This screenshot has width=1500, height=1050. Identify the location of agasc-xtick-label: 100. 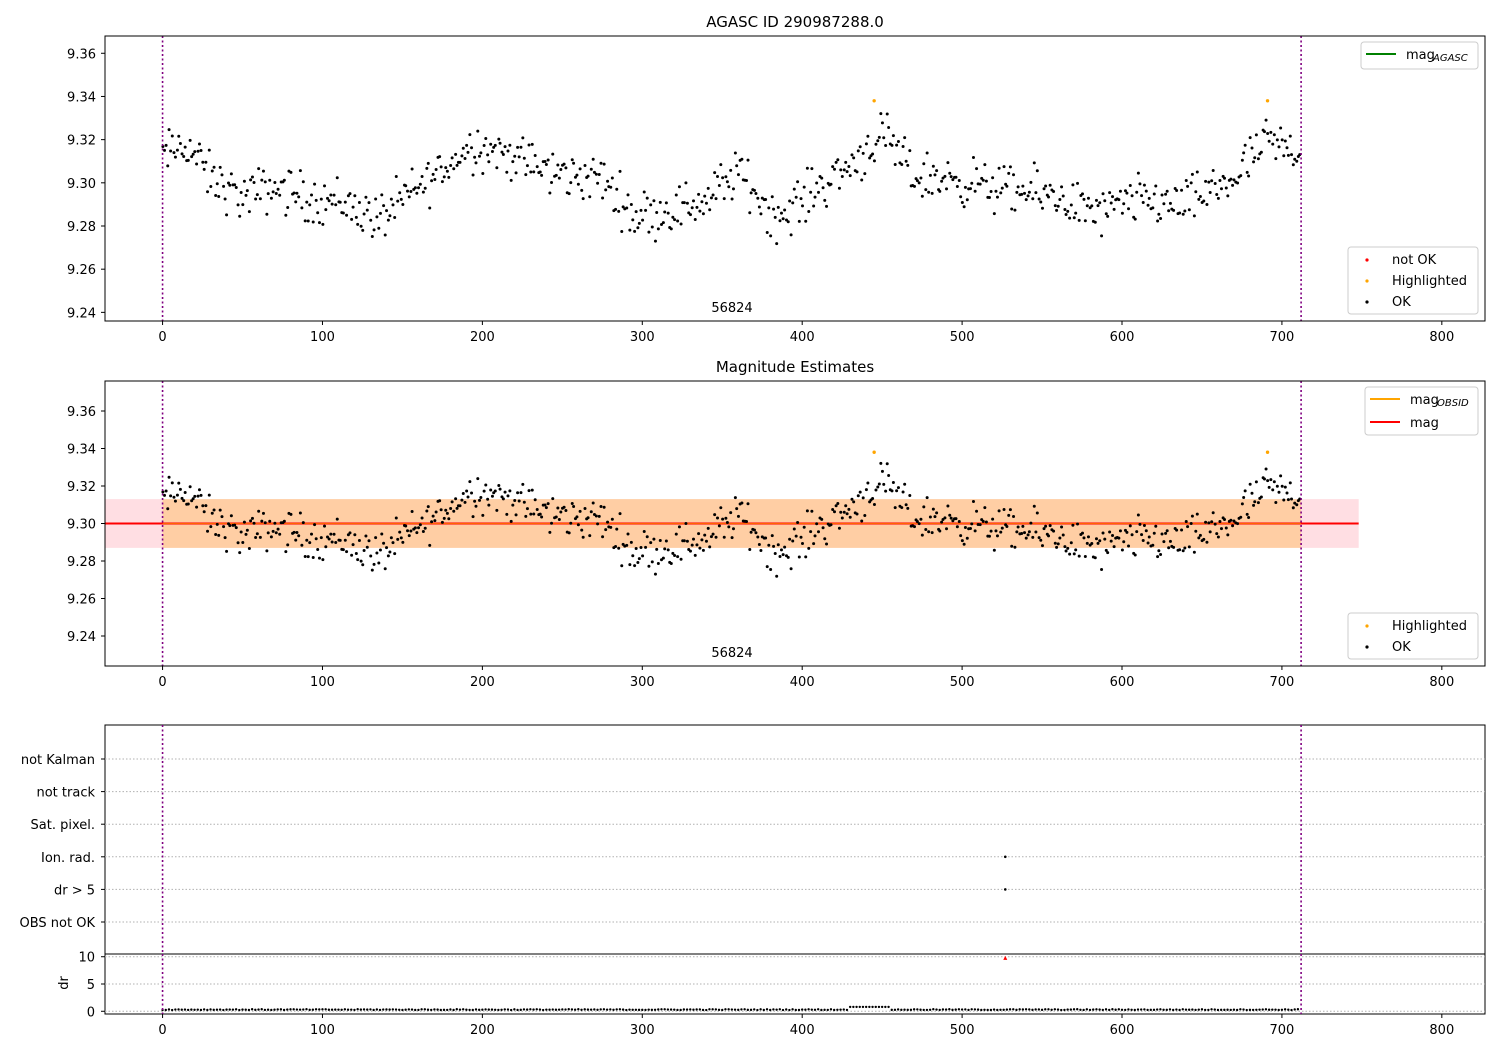
(322, 337).